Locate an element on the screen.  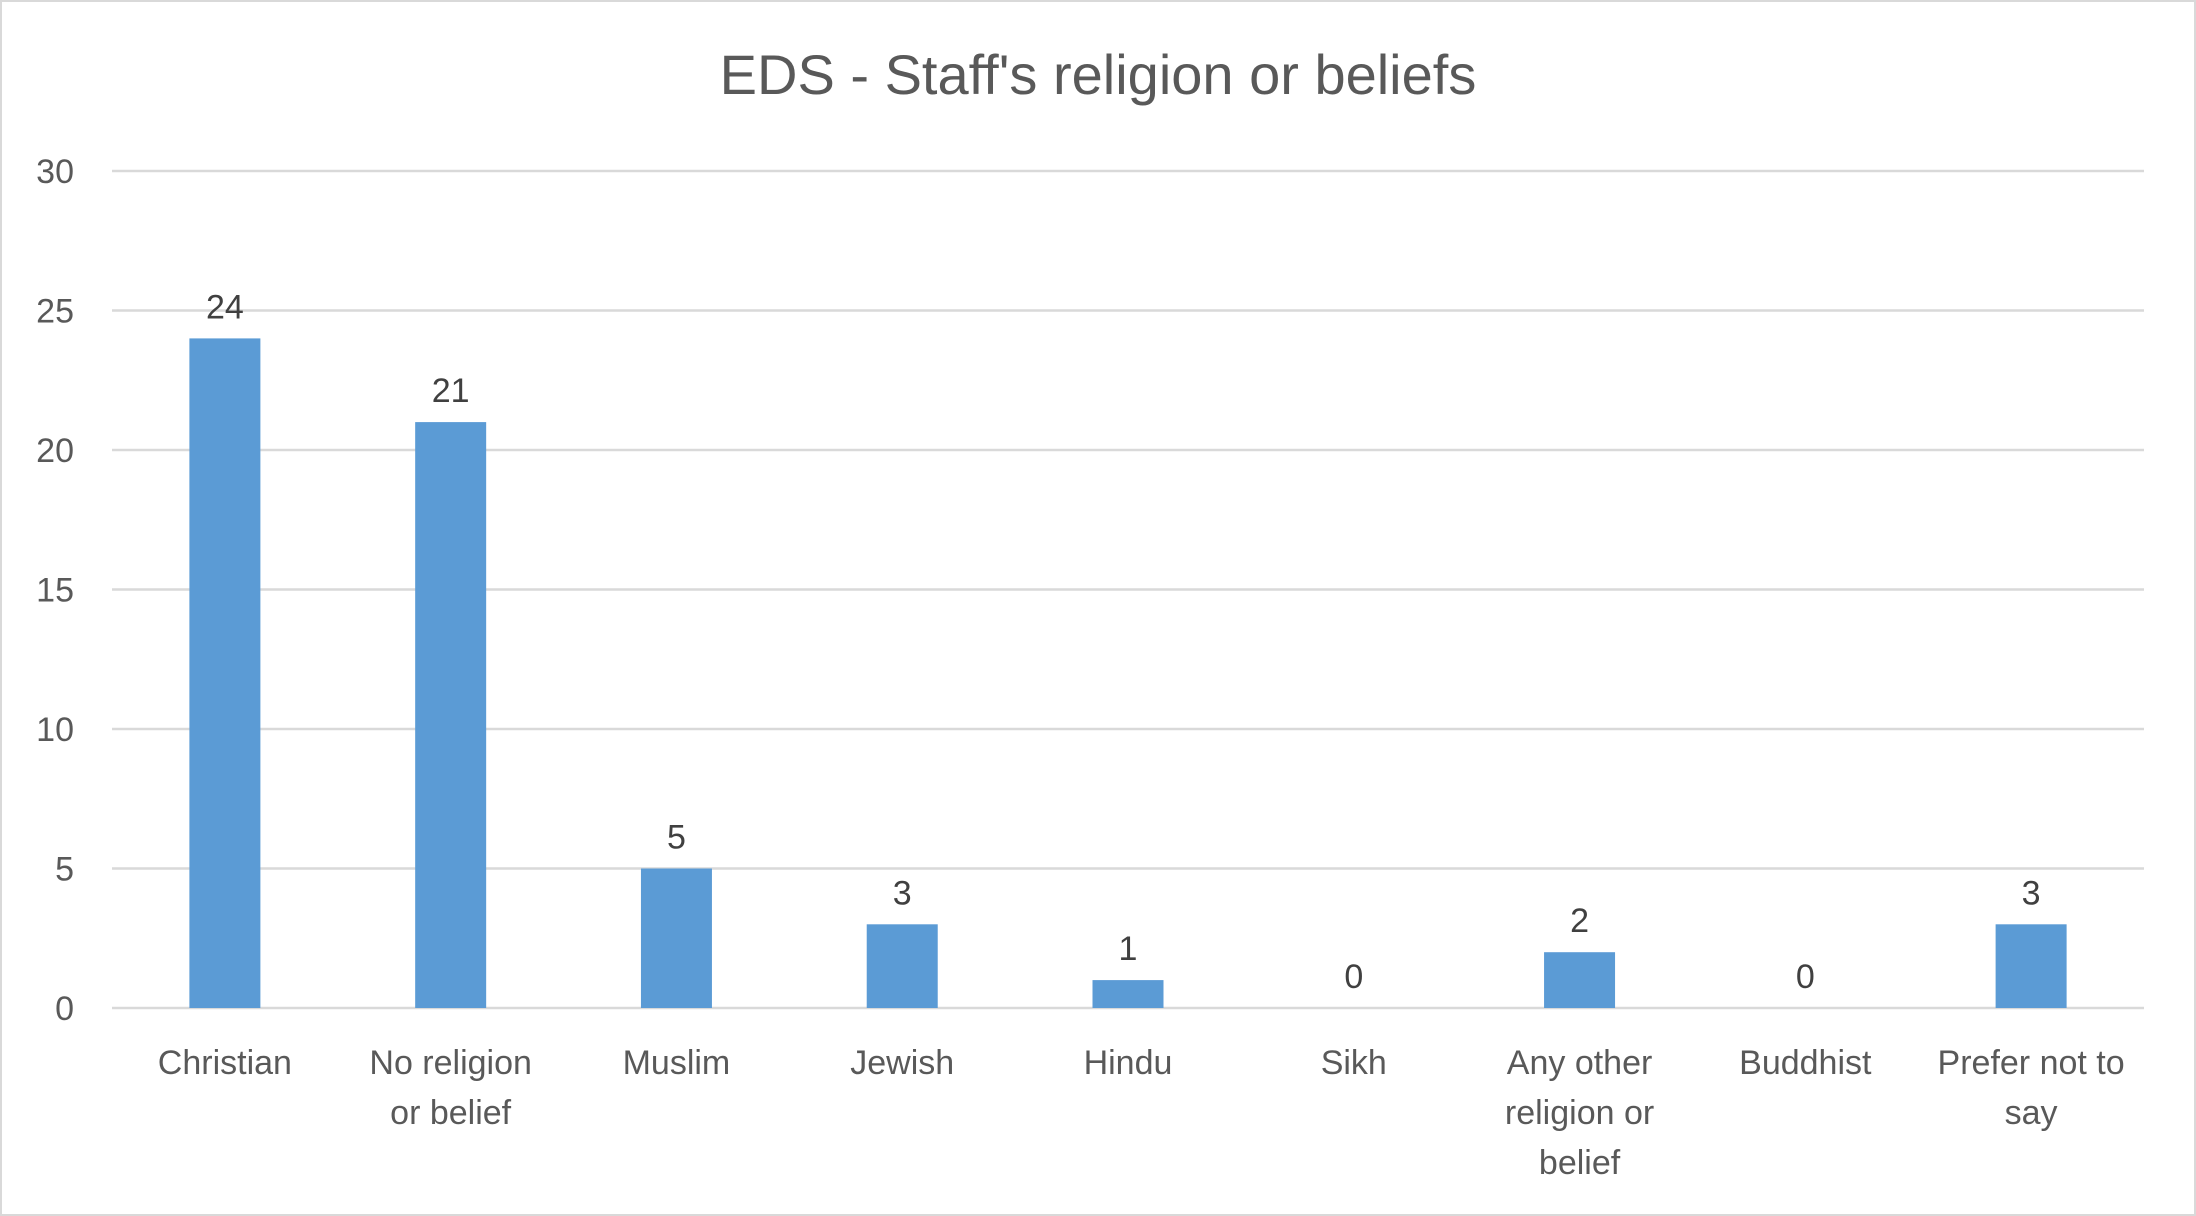
y-axis-ticks: 0 5 10 15 20 25 30 is located at coordinates (55, 590).